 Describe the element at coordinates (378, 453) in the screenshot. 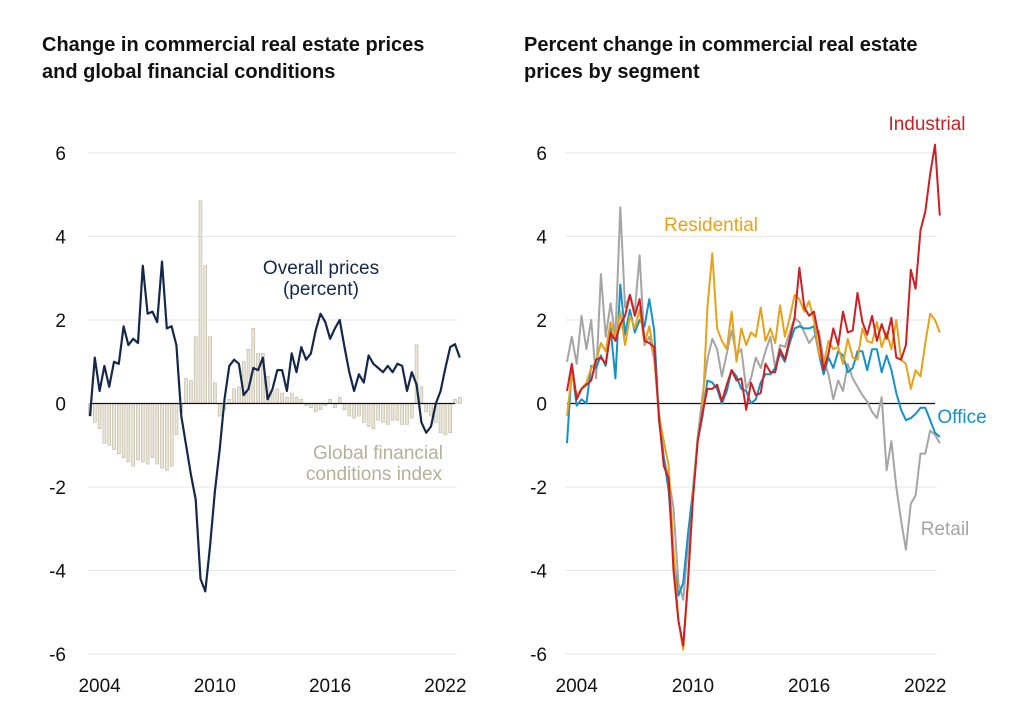

I see `gfci-label: Global financial` at that location.